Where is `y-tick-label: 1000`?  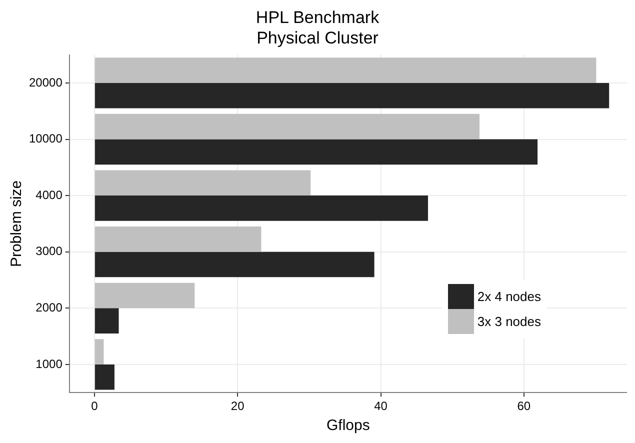 y-tick-label: 1000 is located at coordinates (49, 363).